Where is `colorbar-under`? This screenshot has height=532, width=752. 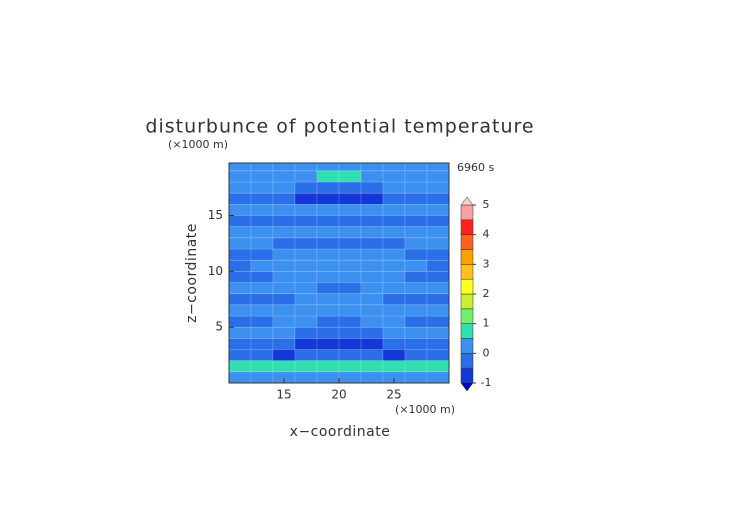
colorbar-under is located at coordinates (467, 387).